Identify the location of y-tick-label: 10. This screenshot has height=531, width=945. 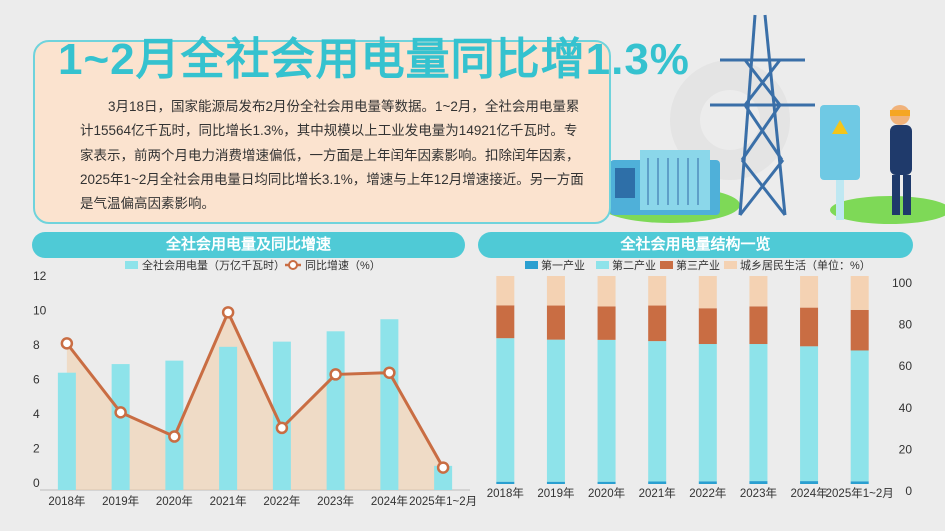
(40, 311).